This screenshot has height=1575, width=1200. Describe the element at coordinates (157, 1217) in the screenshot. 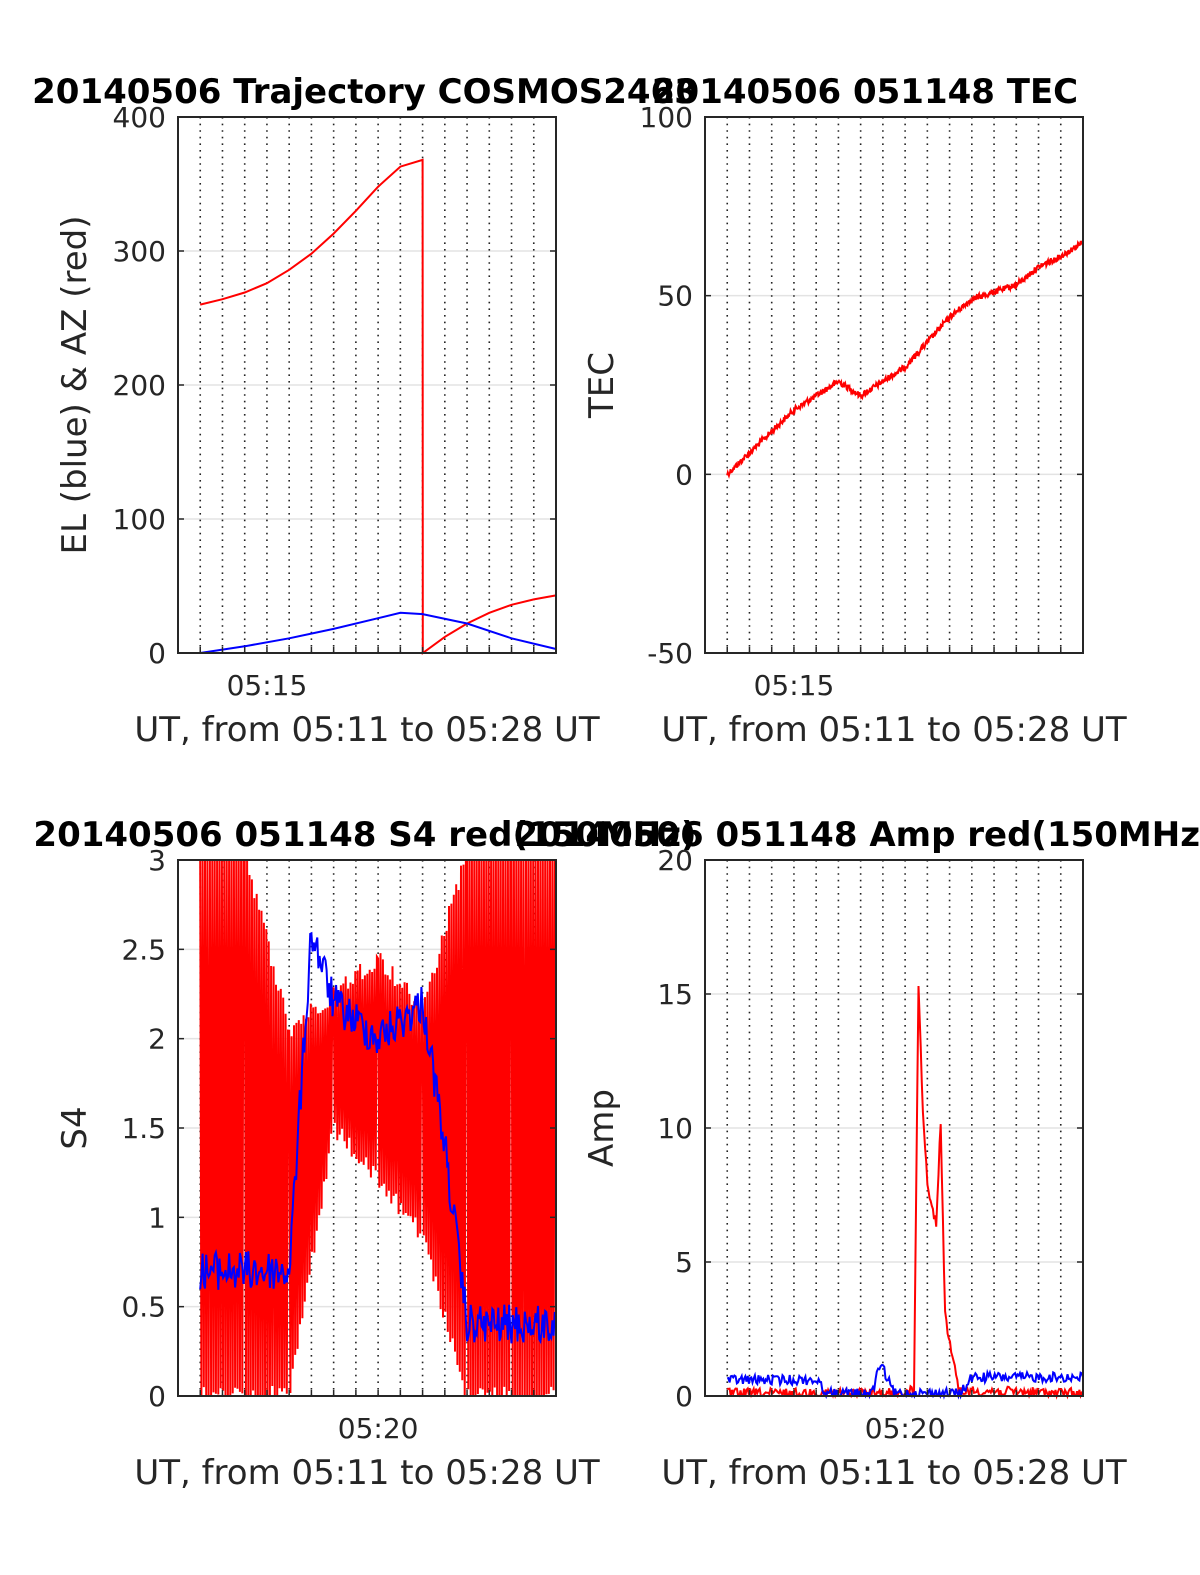

I see `y-tick-label: 1` at that location.